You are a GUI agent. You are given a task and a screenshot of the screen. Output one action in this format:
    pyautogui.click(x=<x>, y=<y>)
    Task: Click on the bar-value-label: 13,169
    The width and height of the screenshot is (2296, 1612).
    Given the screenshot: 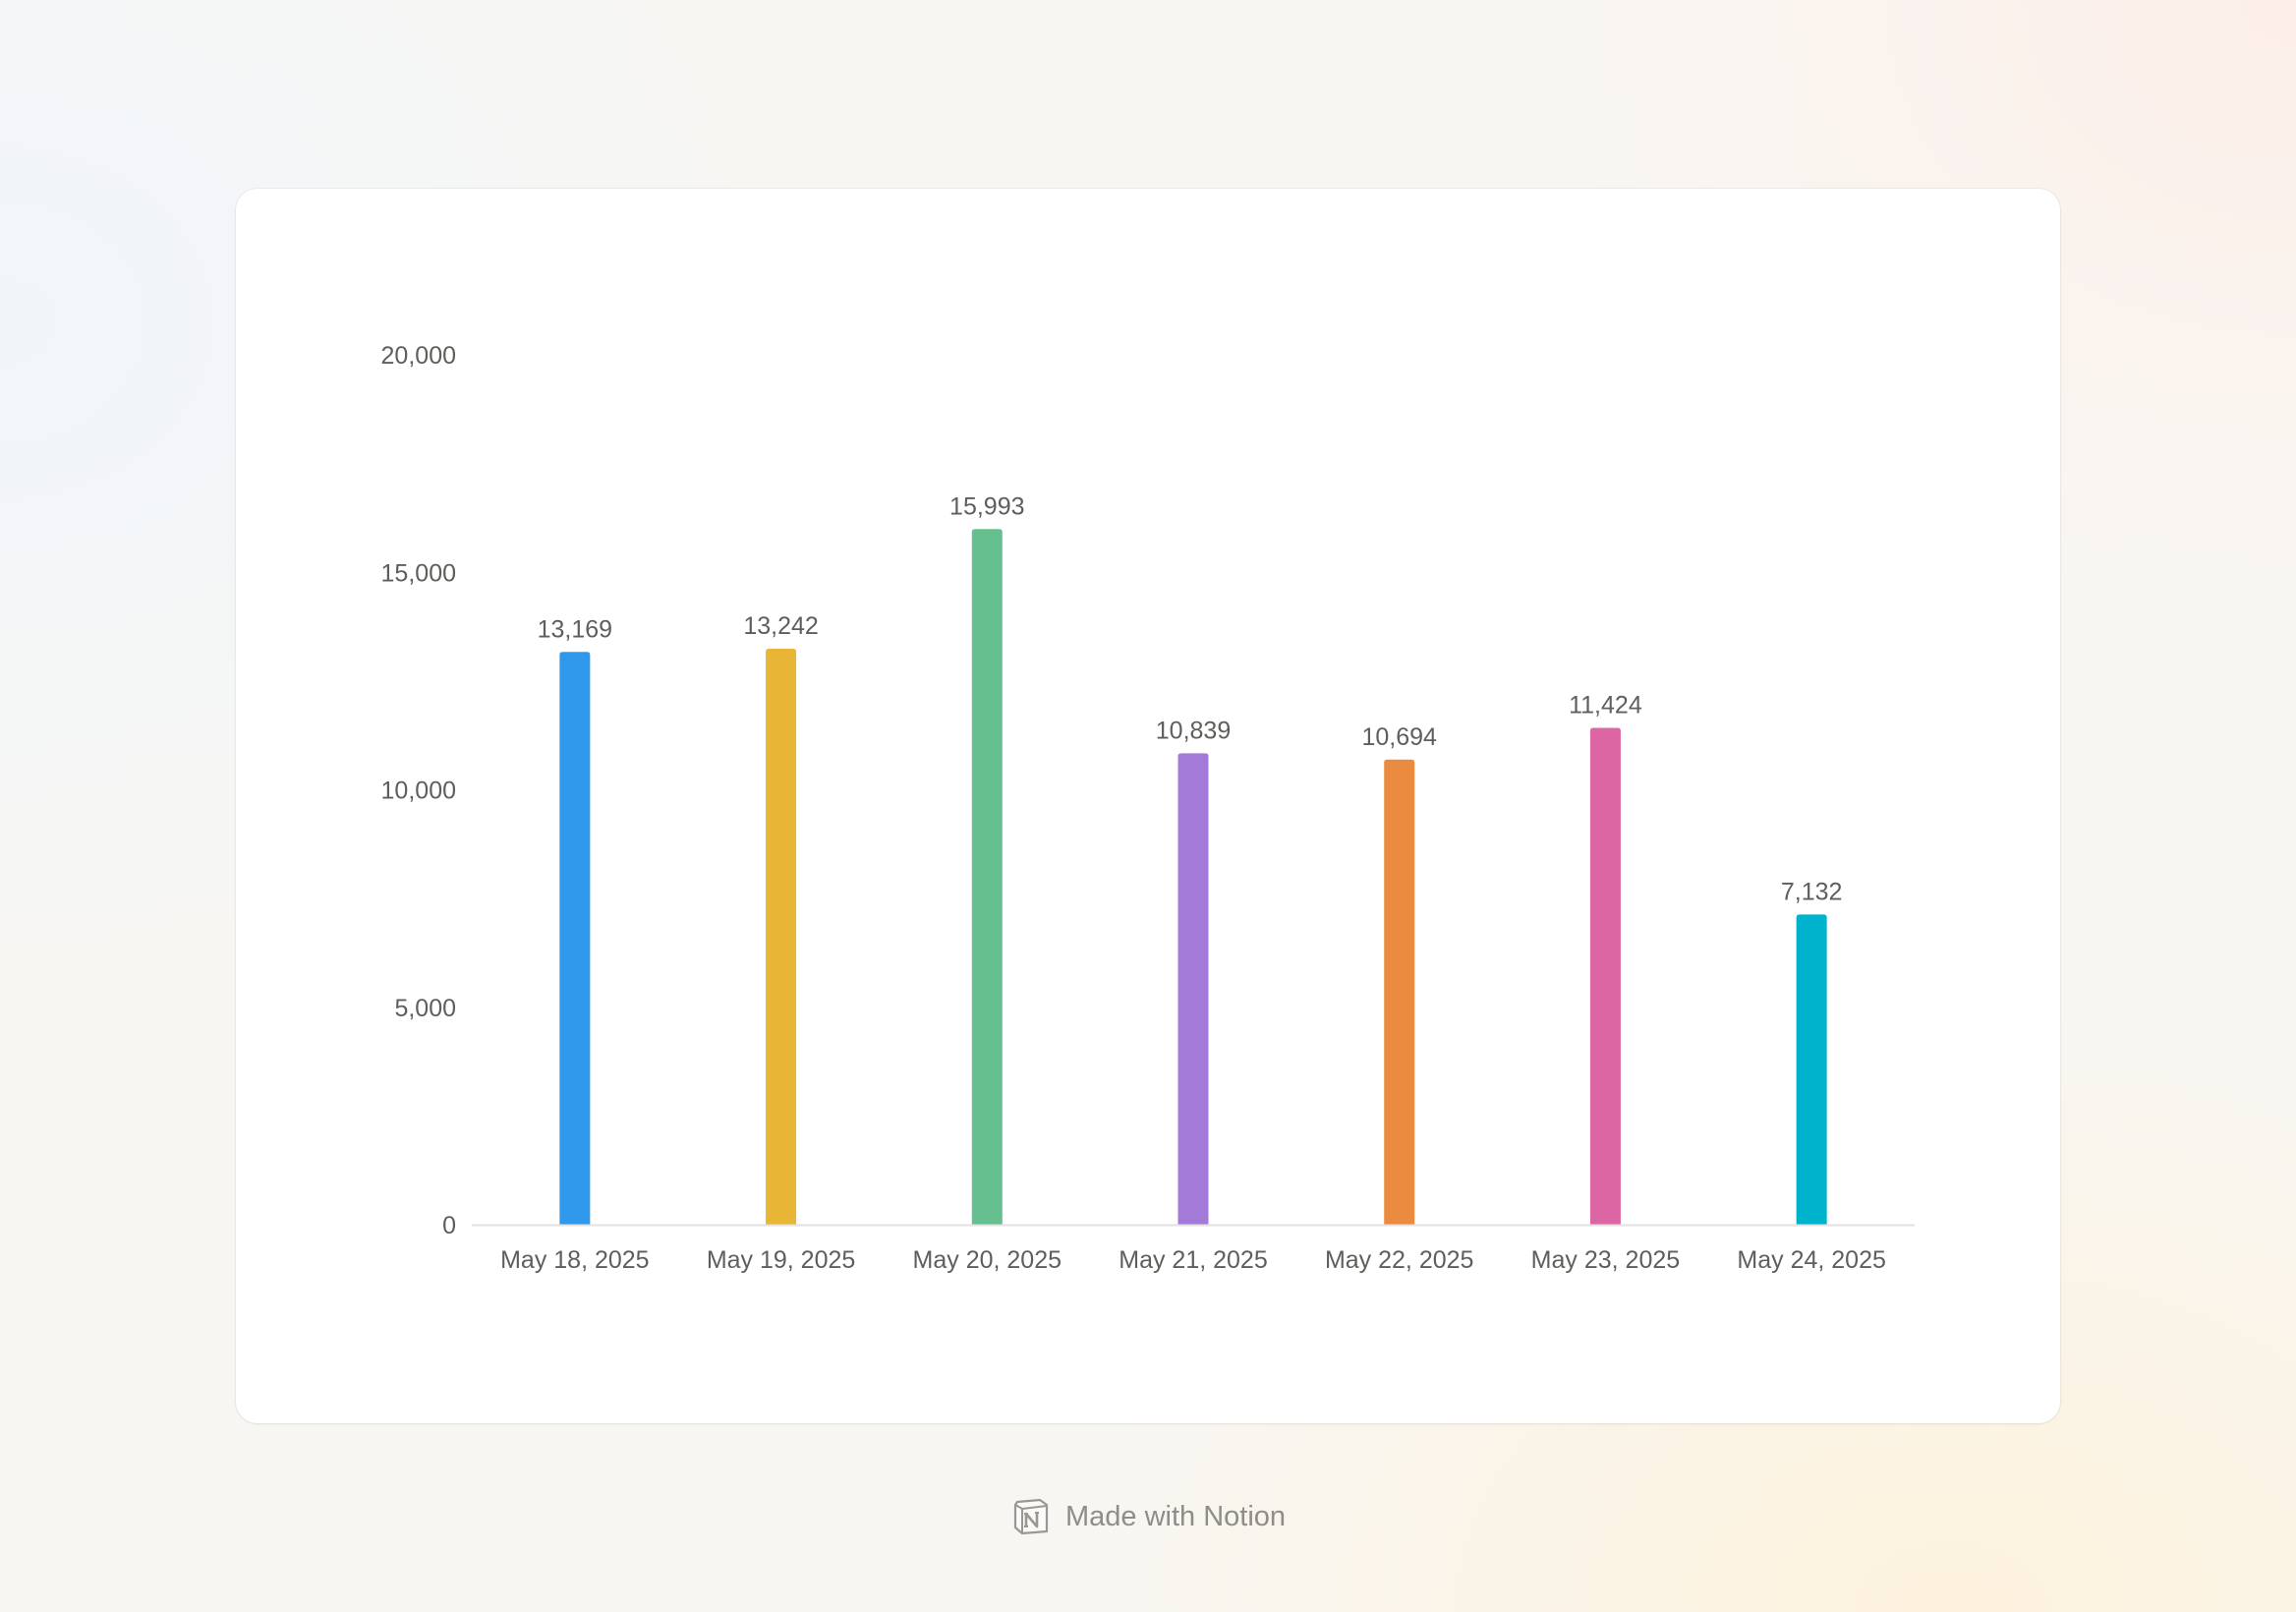 What is the action you would take?
    pyautogui.click(x=575, y=629)
    